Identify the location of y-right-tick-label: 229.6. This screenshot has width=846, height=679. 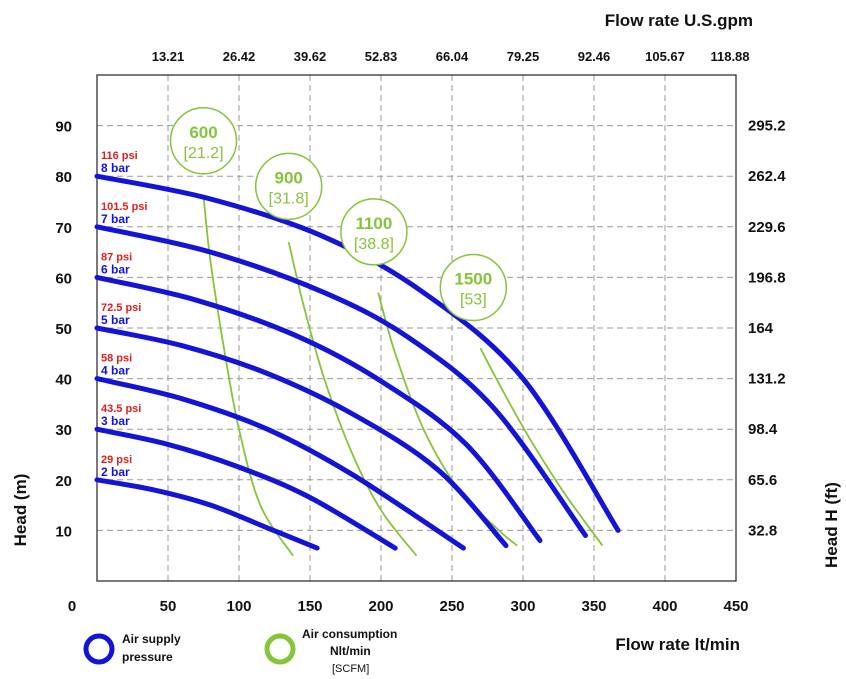
(767, 227).